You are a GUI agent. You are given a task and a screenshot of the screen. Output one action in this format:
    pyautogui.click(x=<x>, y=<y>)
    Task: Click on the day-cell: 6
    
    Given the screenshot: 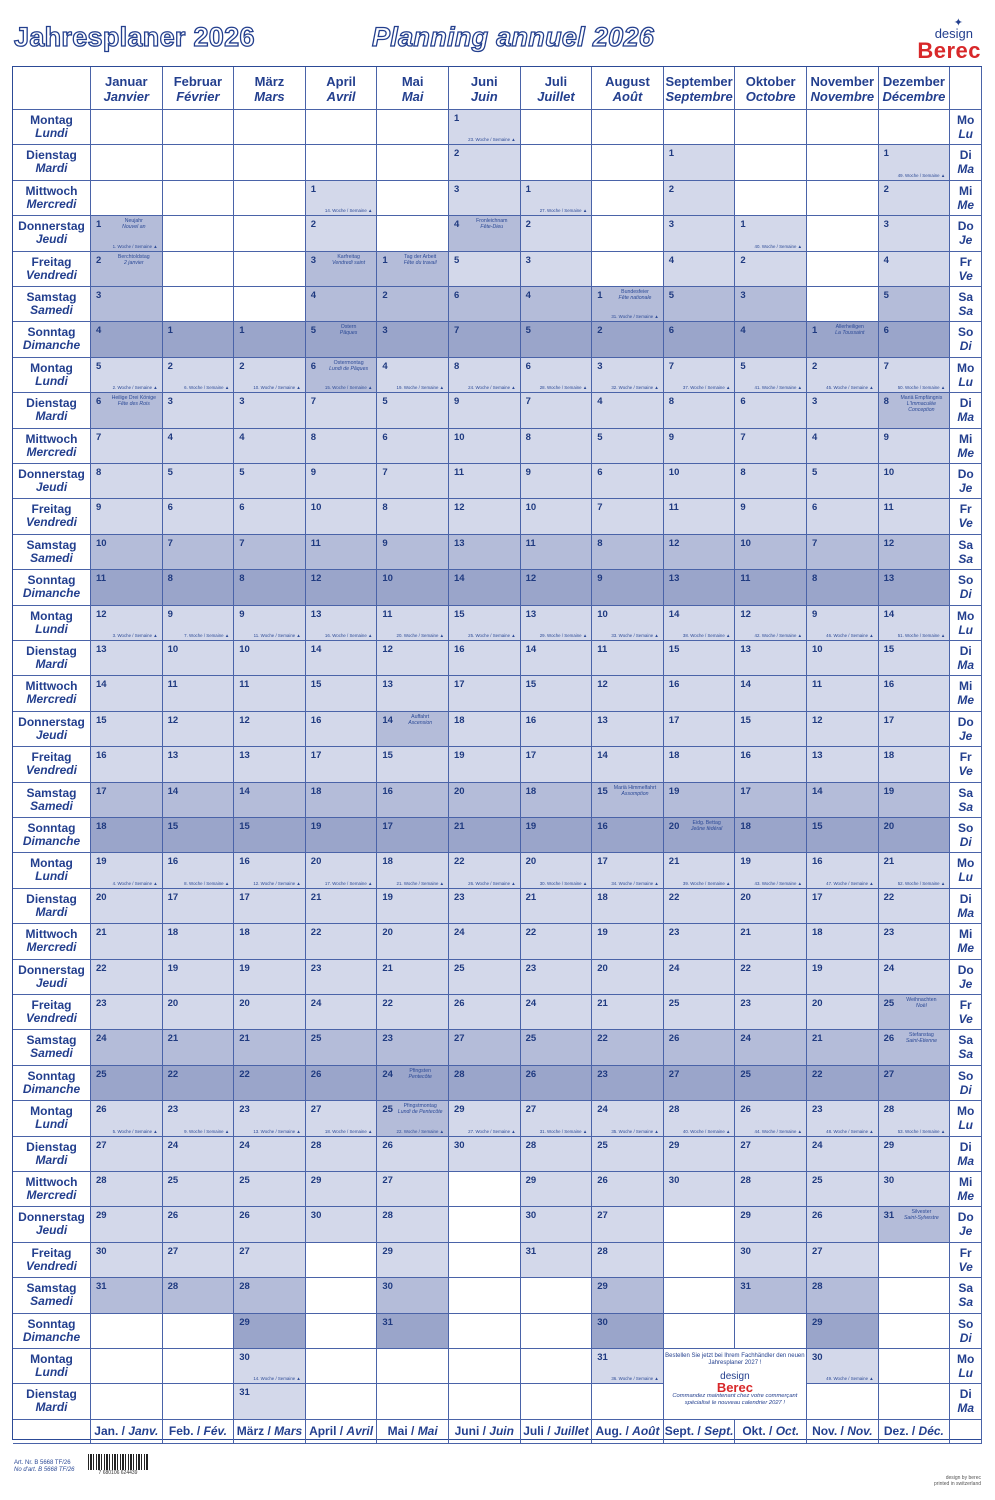 What is the action you would take?
    pyautogui.click(x=413, y=446)
    